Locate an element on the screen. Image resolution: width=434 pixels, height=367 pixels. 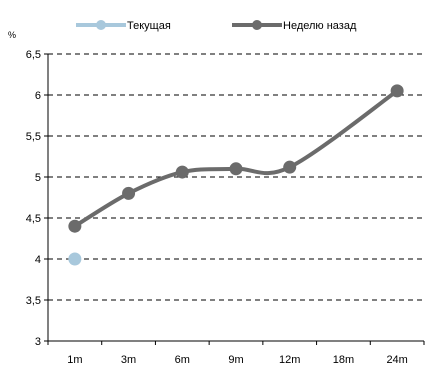
legend-label-current: Текущая is located at coordinates (149, 26).